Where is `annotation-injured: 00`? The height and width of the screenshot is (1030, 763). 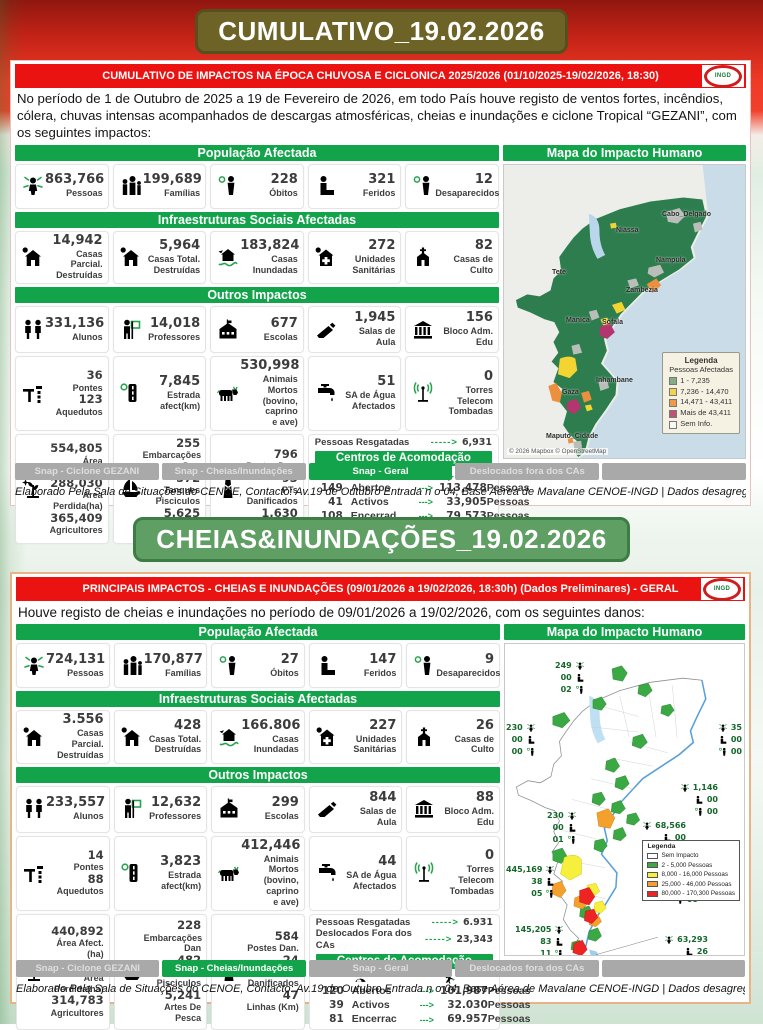
annotation-injured: 00 is located at coordinates (517, 740).